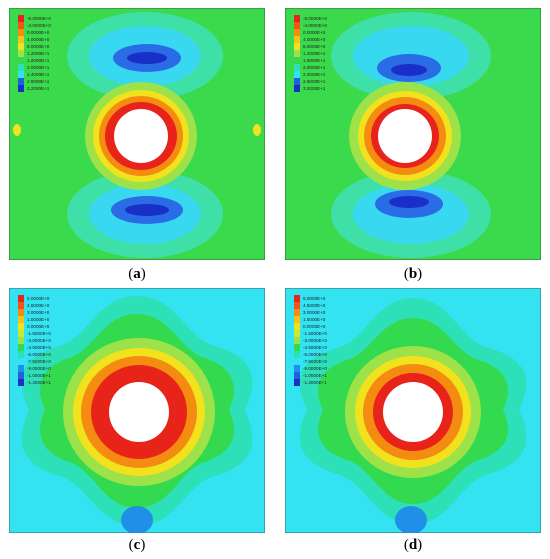 Image resolution: width=550 pixels, height=559 pixels. I want to click on caption-a-letter: a, so click(137, 274).